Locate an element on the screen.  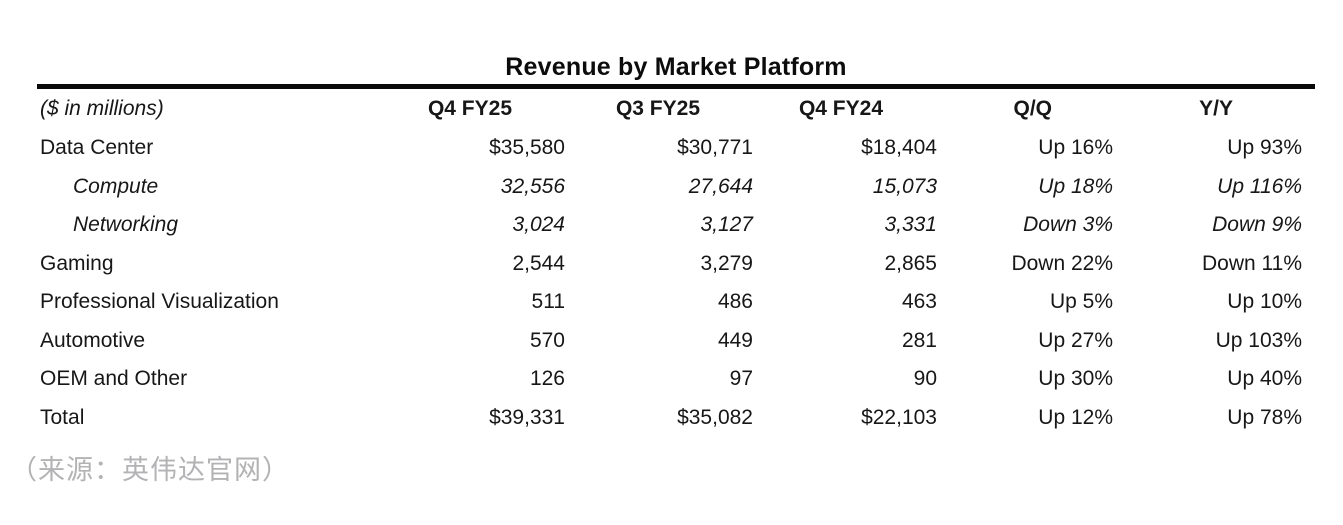
value-cell: Down 3% is located at coordinates (1068, 225).